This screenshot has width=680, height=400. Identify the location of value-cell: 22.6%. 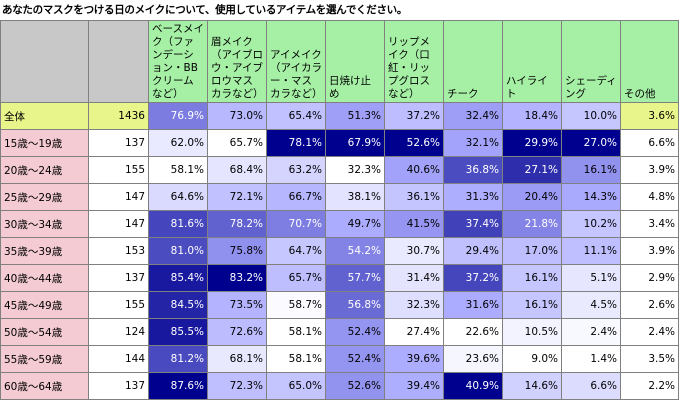
(473, 332).